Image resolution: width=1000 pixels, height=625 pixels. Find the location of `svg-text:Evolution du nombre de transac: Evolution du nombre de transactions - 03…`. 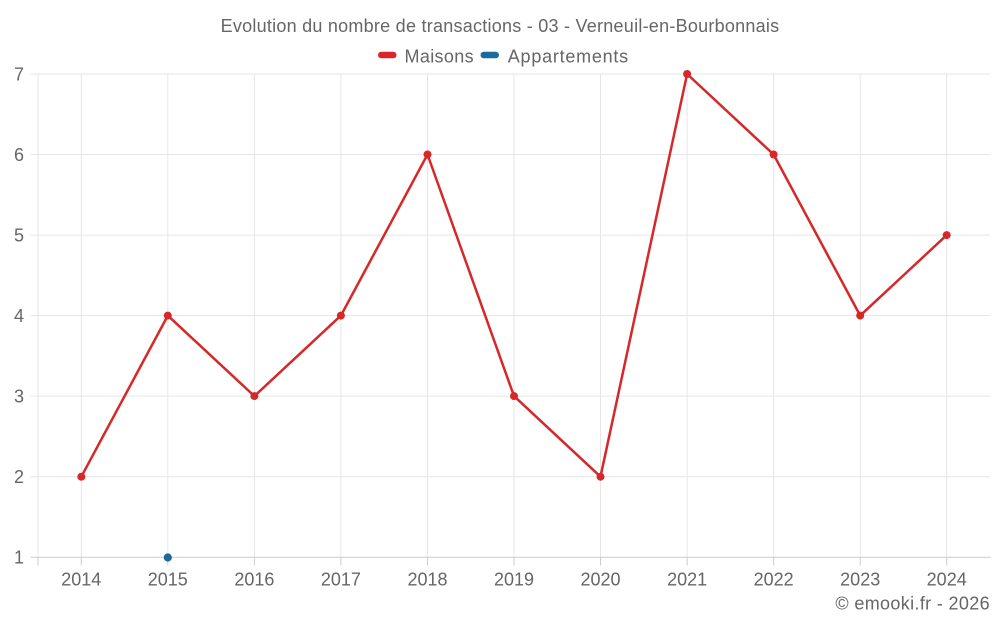

svg-text:Evolution du nombre de transac: Evolution du nombre de transactions - 03… is located at coordinates (500, 26).